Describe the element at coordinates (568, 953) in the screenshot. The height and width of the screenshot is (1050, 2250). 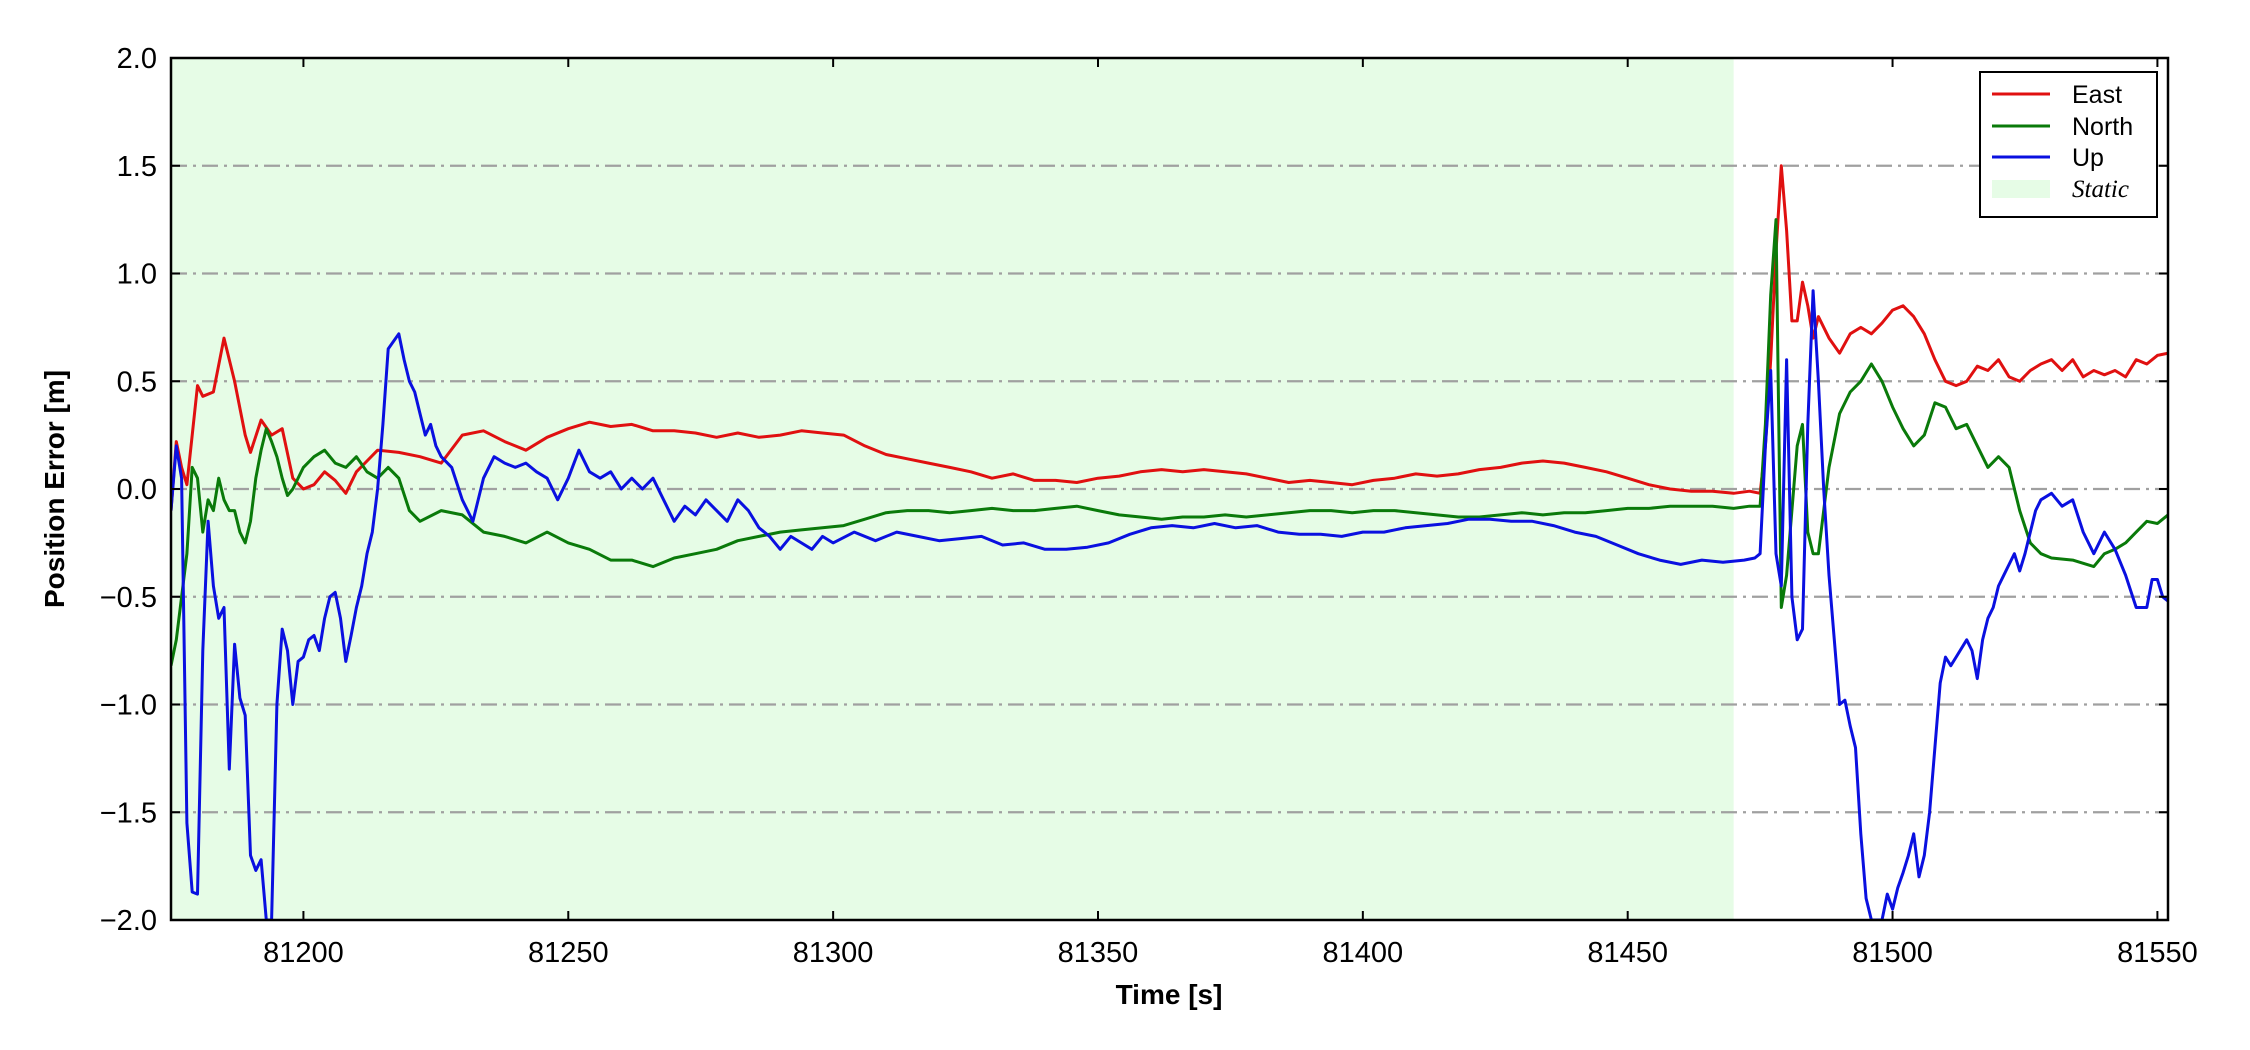
I see `x-tick-label: 81250` at that location.